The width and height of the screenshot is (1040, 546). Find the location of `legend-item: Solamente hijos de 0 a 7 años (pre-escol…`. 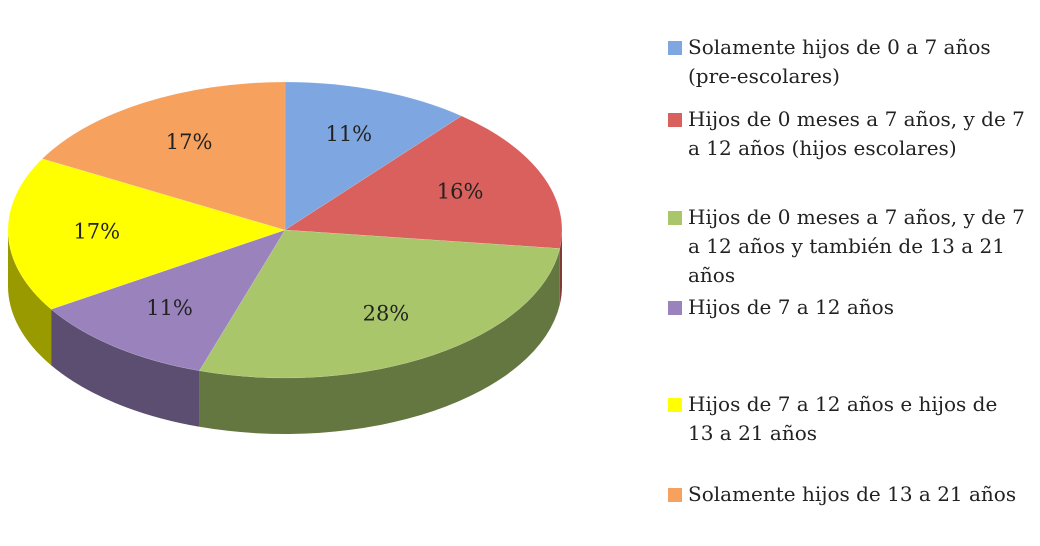

legend-item: Solamente hijos de 0 a 7 años (pre-escol… is located at coordinates (848, 62).